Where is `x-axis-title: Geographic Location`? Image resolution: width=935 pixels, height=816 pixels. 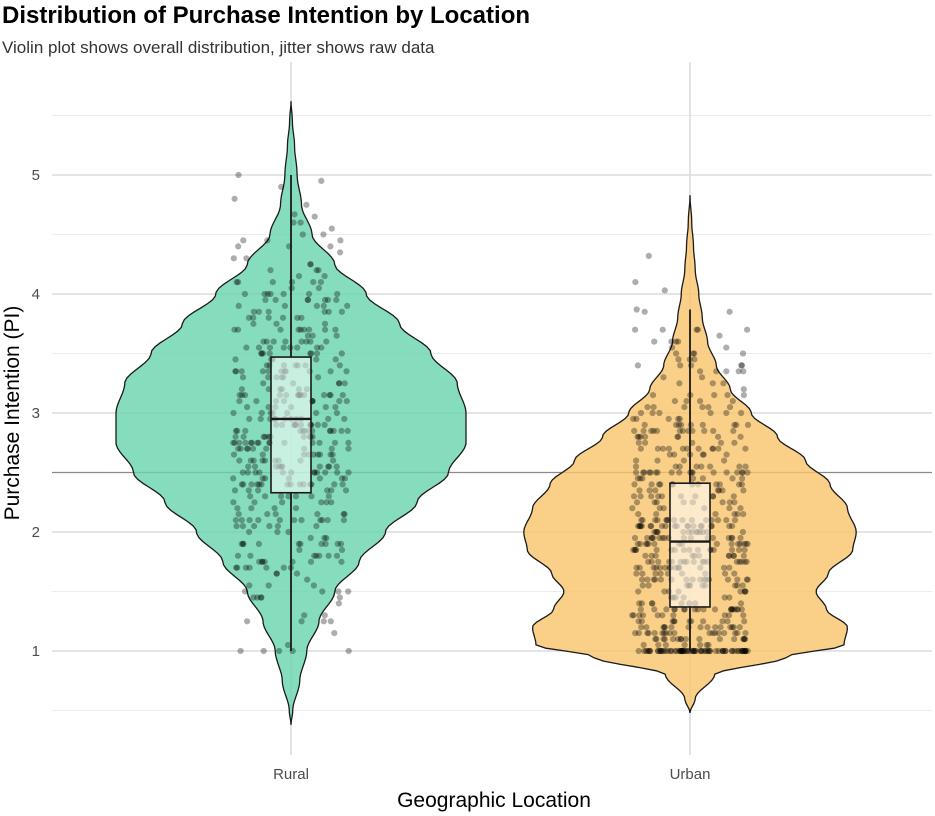
x-axis-title: Geographic Location is located at coordinates (494, 800).